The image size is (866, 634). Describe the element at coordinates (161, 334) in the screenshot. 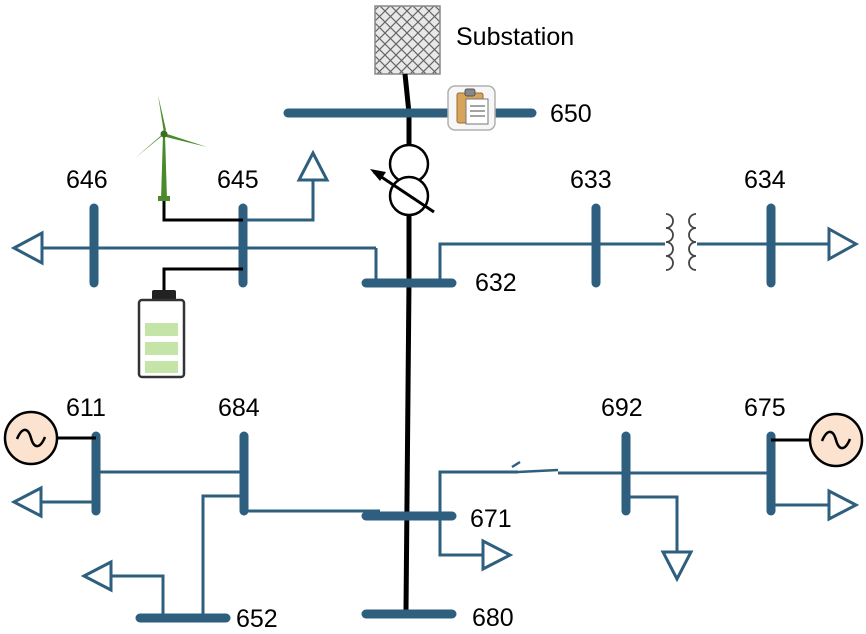

I see `battery-icon` at that location.